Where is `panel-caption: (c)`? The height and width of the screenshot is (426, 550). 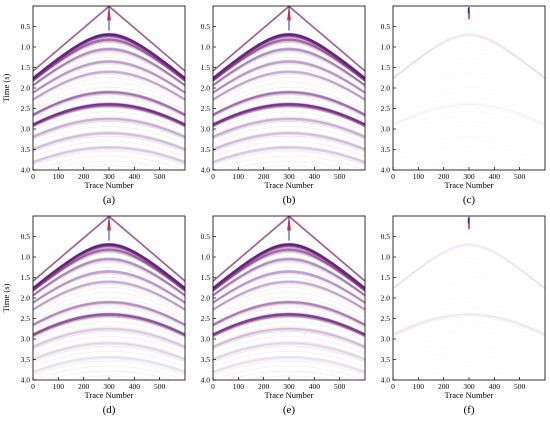 panel-caption: (c) is located at coordinates (469, 200).